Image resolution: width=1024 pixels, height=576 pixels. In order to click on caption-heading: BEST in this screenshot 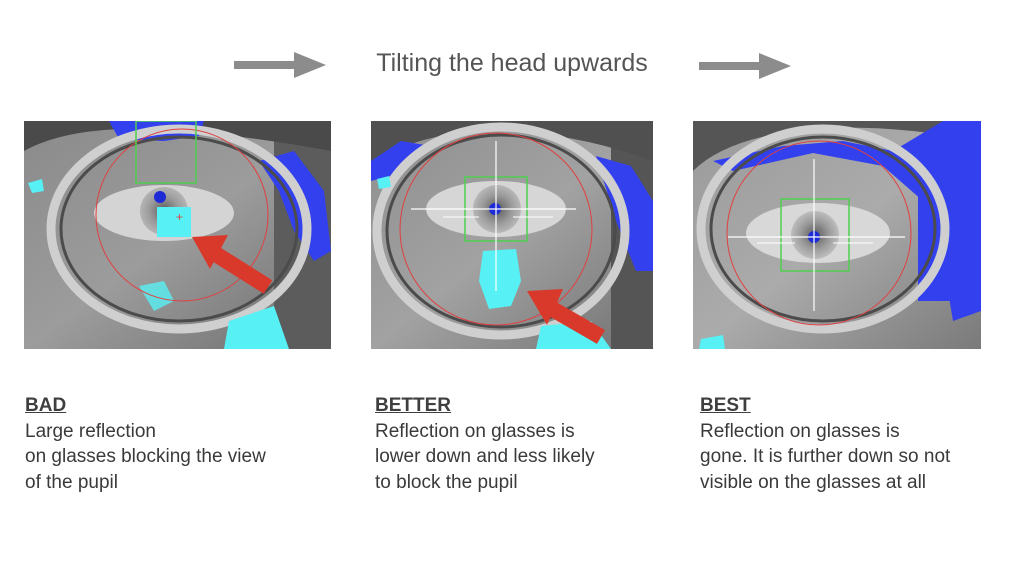, I will do `click(725, 405)`.